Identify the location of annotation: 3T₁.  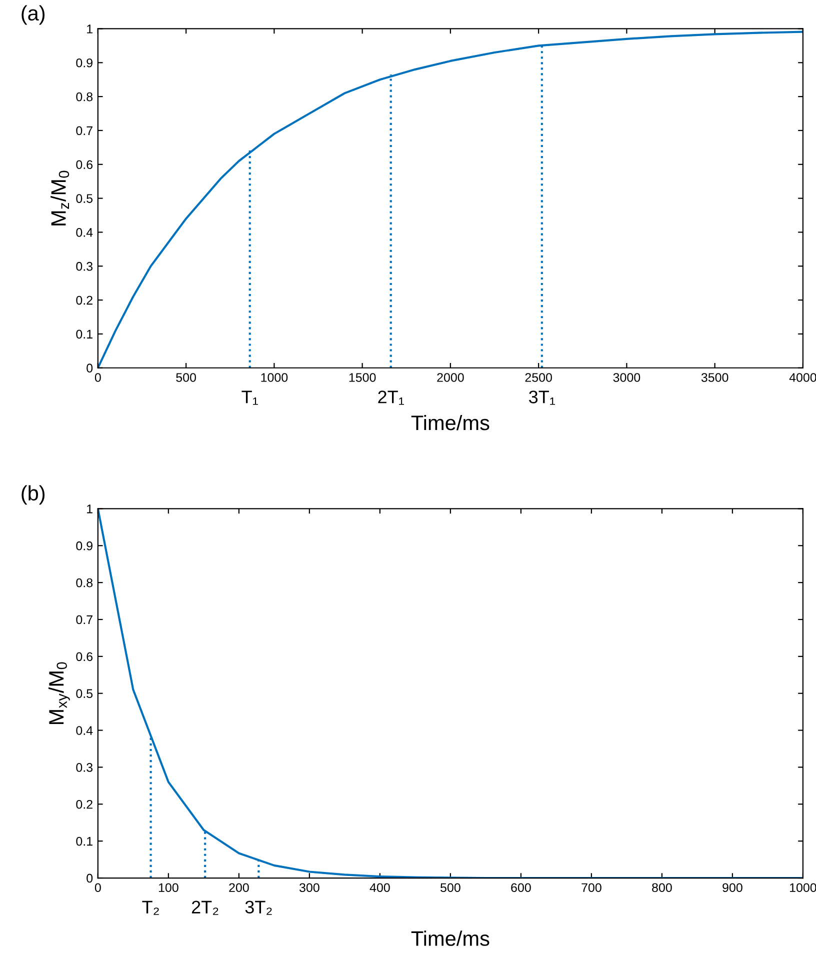
(542, 397).